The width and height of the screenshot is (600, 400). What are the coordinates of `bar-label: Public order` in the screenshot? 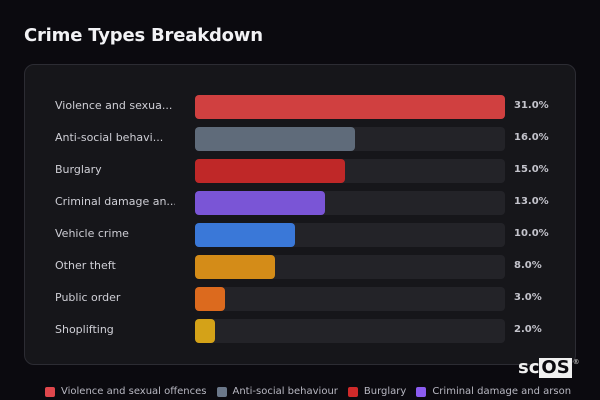 It's located at (88, 297).